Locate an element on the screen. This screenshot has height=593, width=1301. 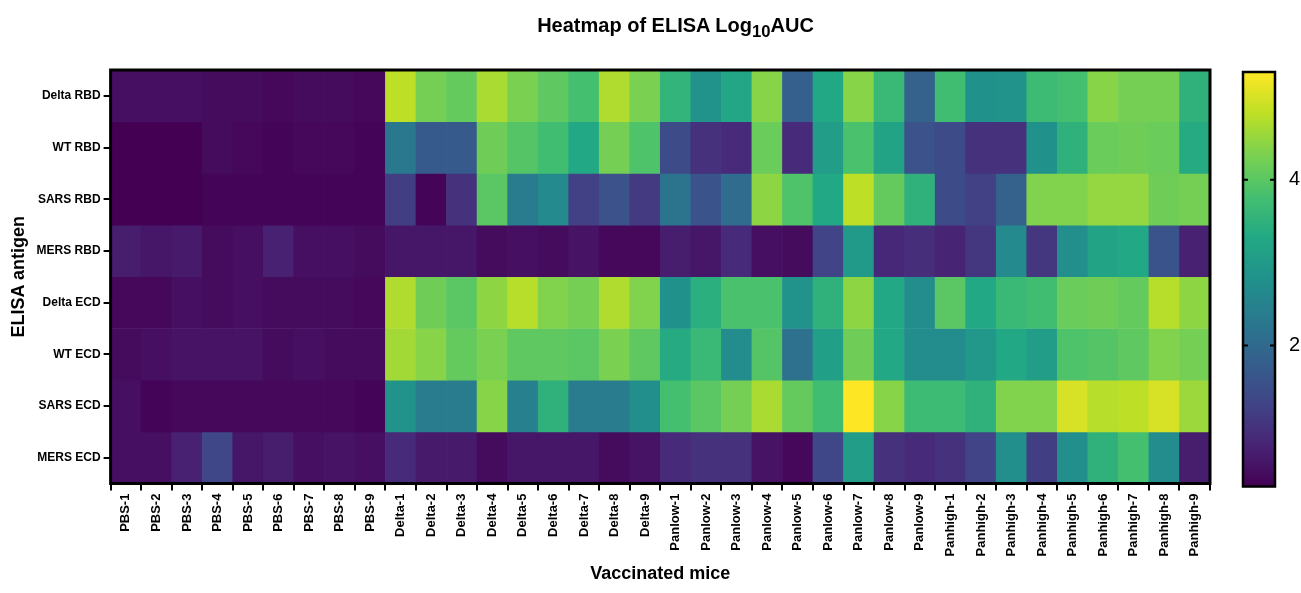
x-tick-label: Panhigh-6 is located at coordinates (1102, 525).